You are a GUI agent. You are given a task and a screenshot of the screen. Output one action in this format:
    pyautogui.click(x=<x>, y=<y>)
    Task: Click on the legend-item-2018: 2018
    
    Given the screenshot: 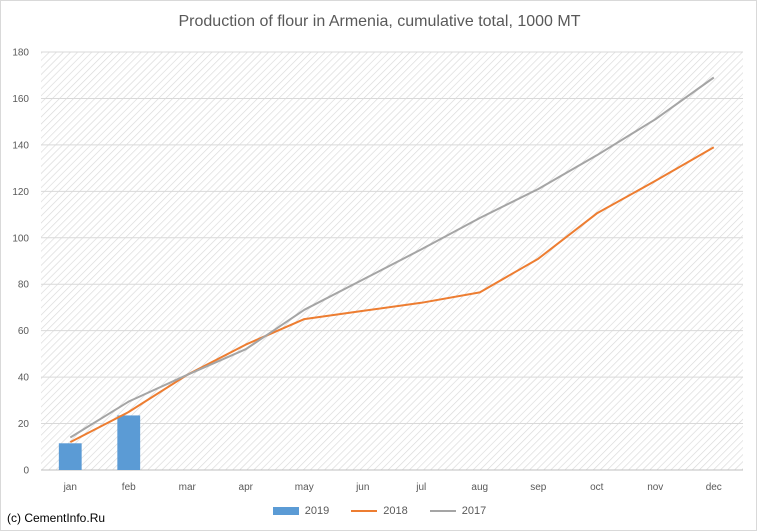 What is the action you would take?
    pyautogui.click(x=379, y=511)
    